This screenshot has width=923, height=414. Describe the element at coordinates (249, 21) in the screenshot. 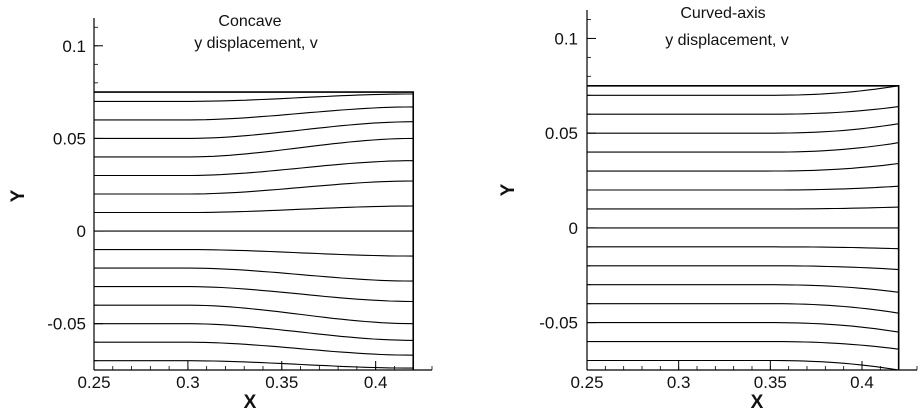

I see `panel-title: Concave` at that location.